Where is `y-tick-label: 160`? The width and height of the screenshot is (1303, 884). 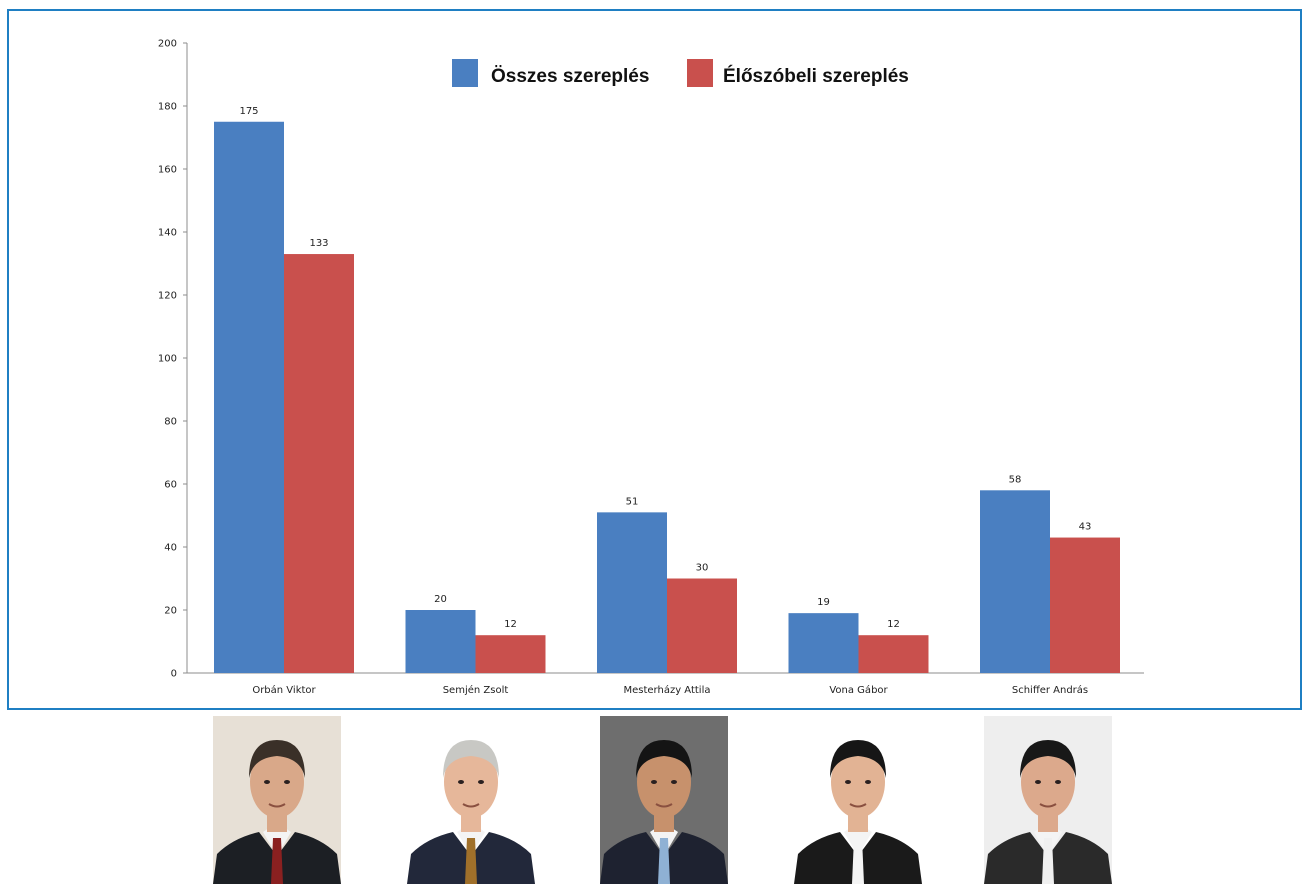 y-tick-label: 160 is located at coordinates (167, 170).